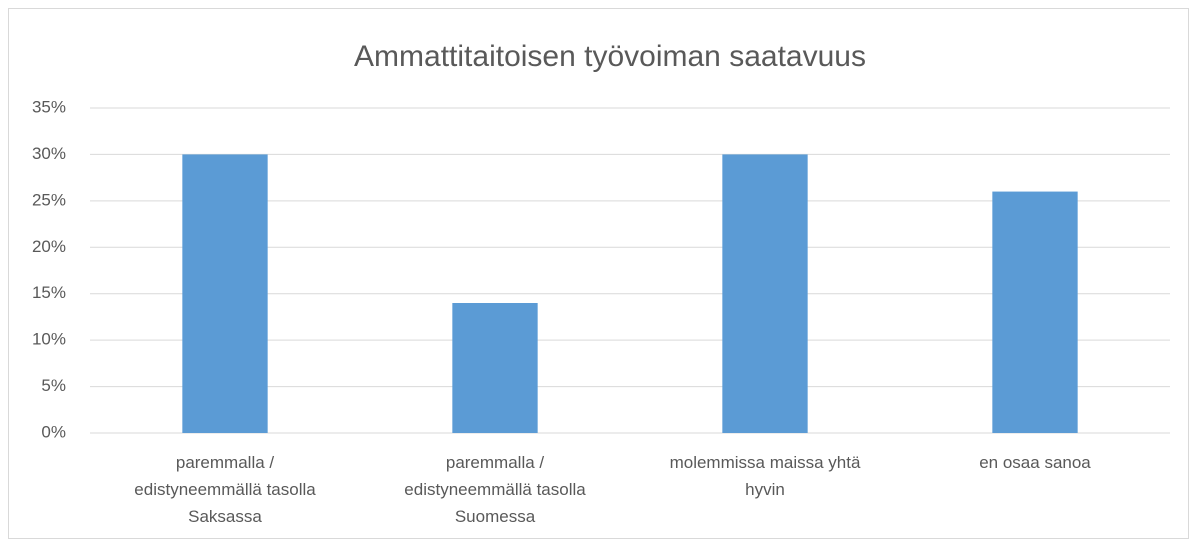 The image size is (1197, 547). What do you see at coordinates (53, 385) in the screenshot?
I see `y-tick-label: 5%` at bounding box center [53, 385].